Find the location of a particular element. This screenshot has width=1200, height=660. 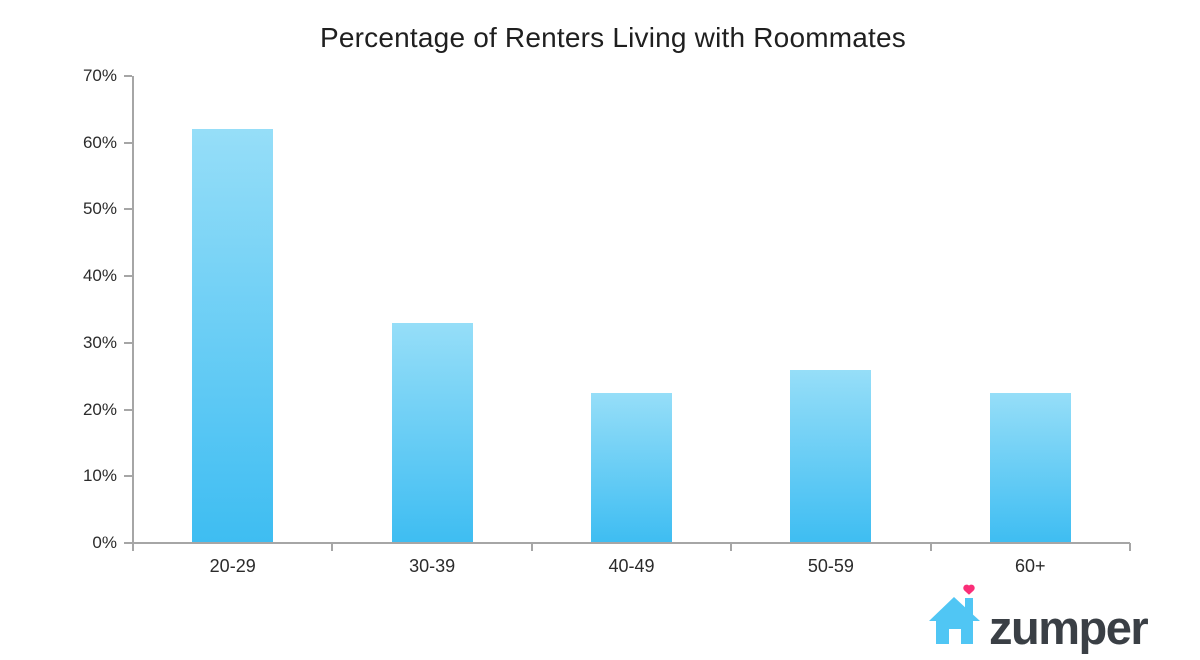

y-tick-label: 40% is located at coordinates (99, 276).